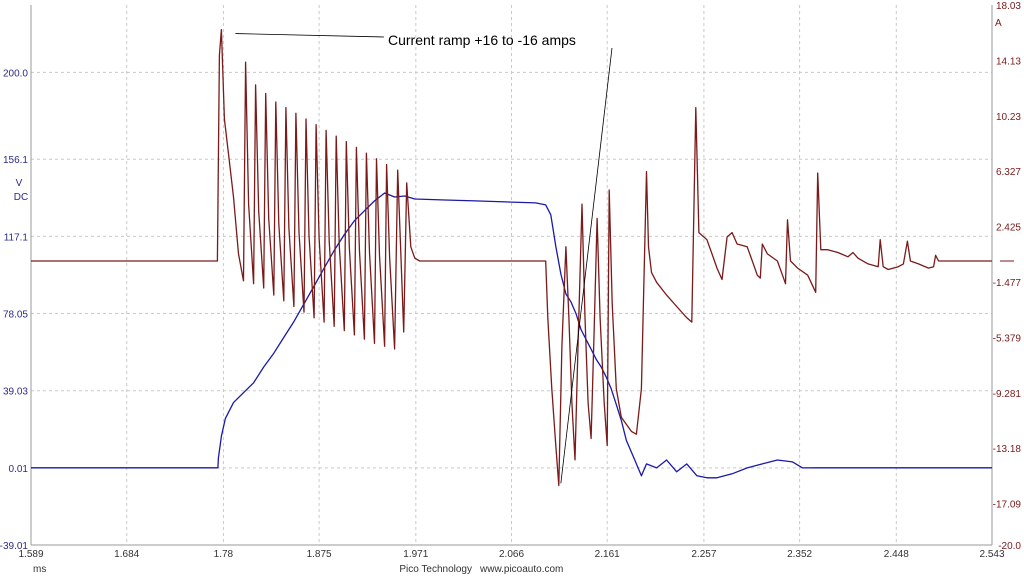 This screenshot has width=1024, height=576. What do you see at coordinates (521, 569) in the screenshot?
I see `footer-website: www.picoauto.com` at bounding box center [521, 569].